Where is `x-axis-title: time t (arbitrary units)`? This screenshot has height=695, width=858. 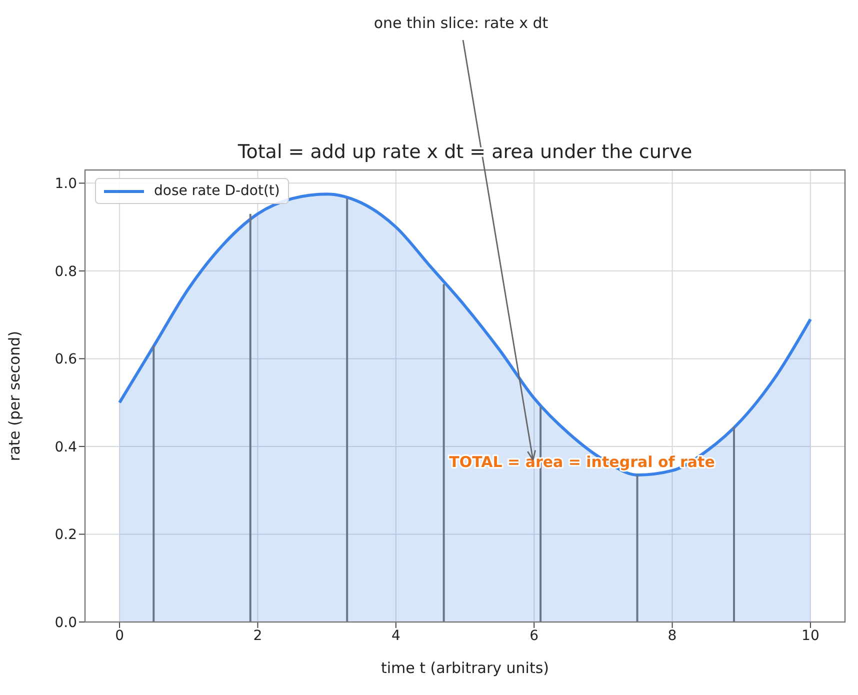 x-axis-title: time t (arbitrary units) is located at coordinates (465, 668).